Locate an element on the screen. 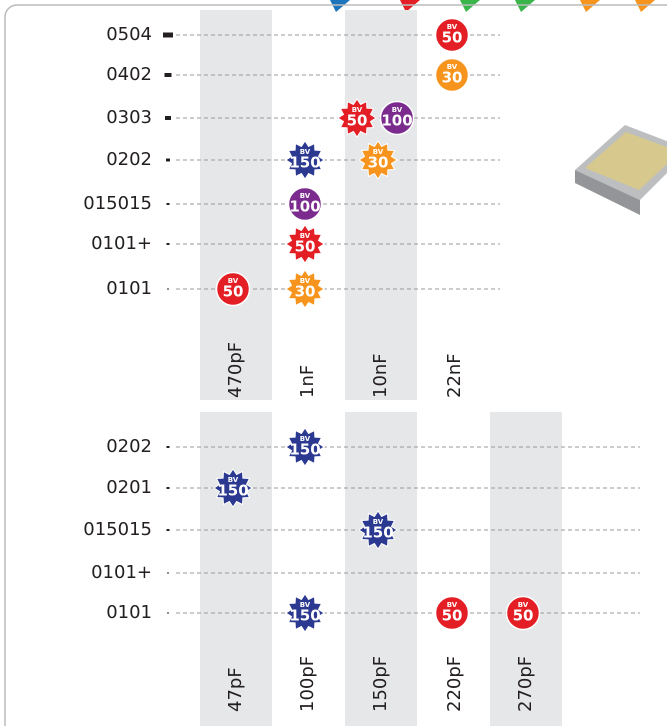  column-label: 220pF is located at coordinates (454, 684).